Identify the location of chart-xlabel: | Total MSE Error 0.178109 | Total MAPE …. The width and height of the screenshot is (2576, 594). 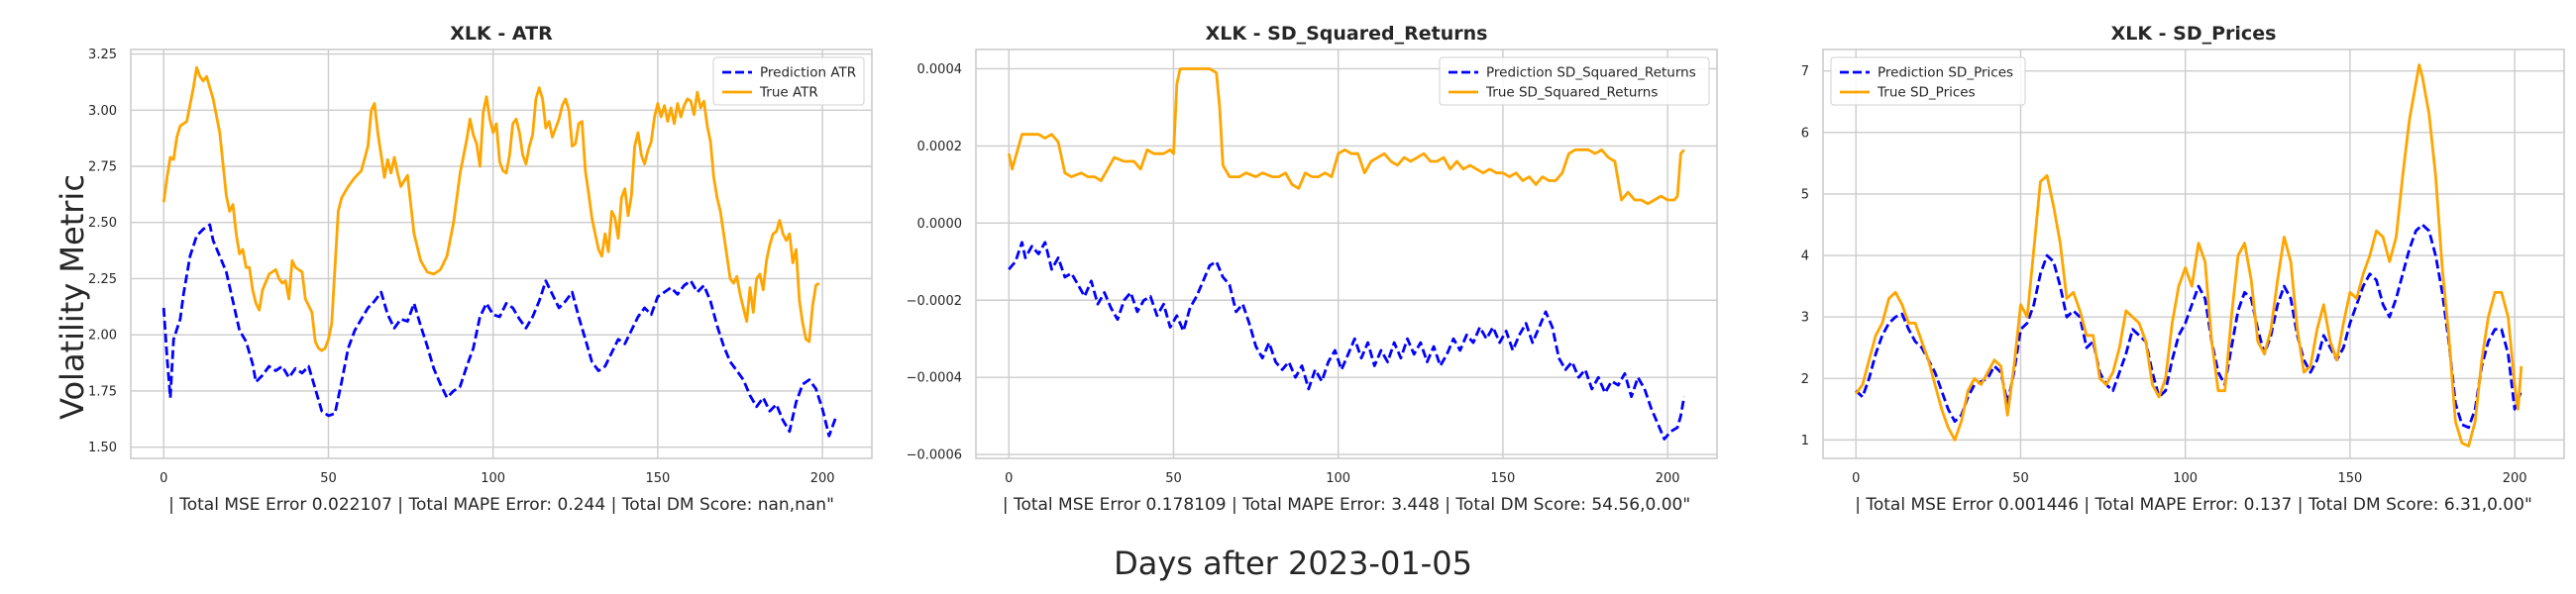
(1346, 505).